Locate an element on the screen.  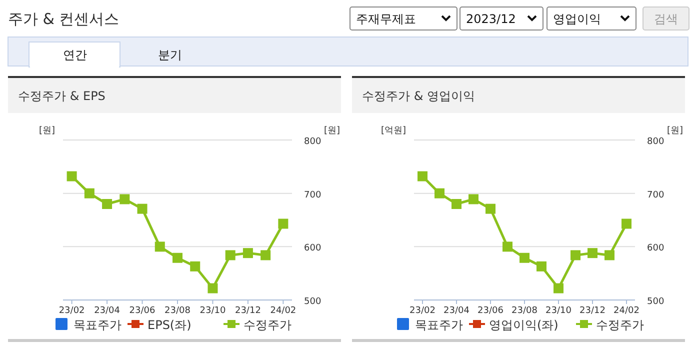
legend-label: 영업이익(좌) is located at coordinates (523, 325).